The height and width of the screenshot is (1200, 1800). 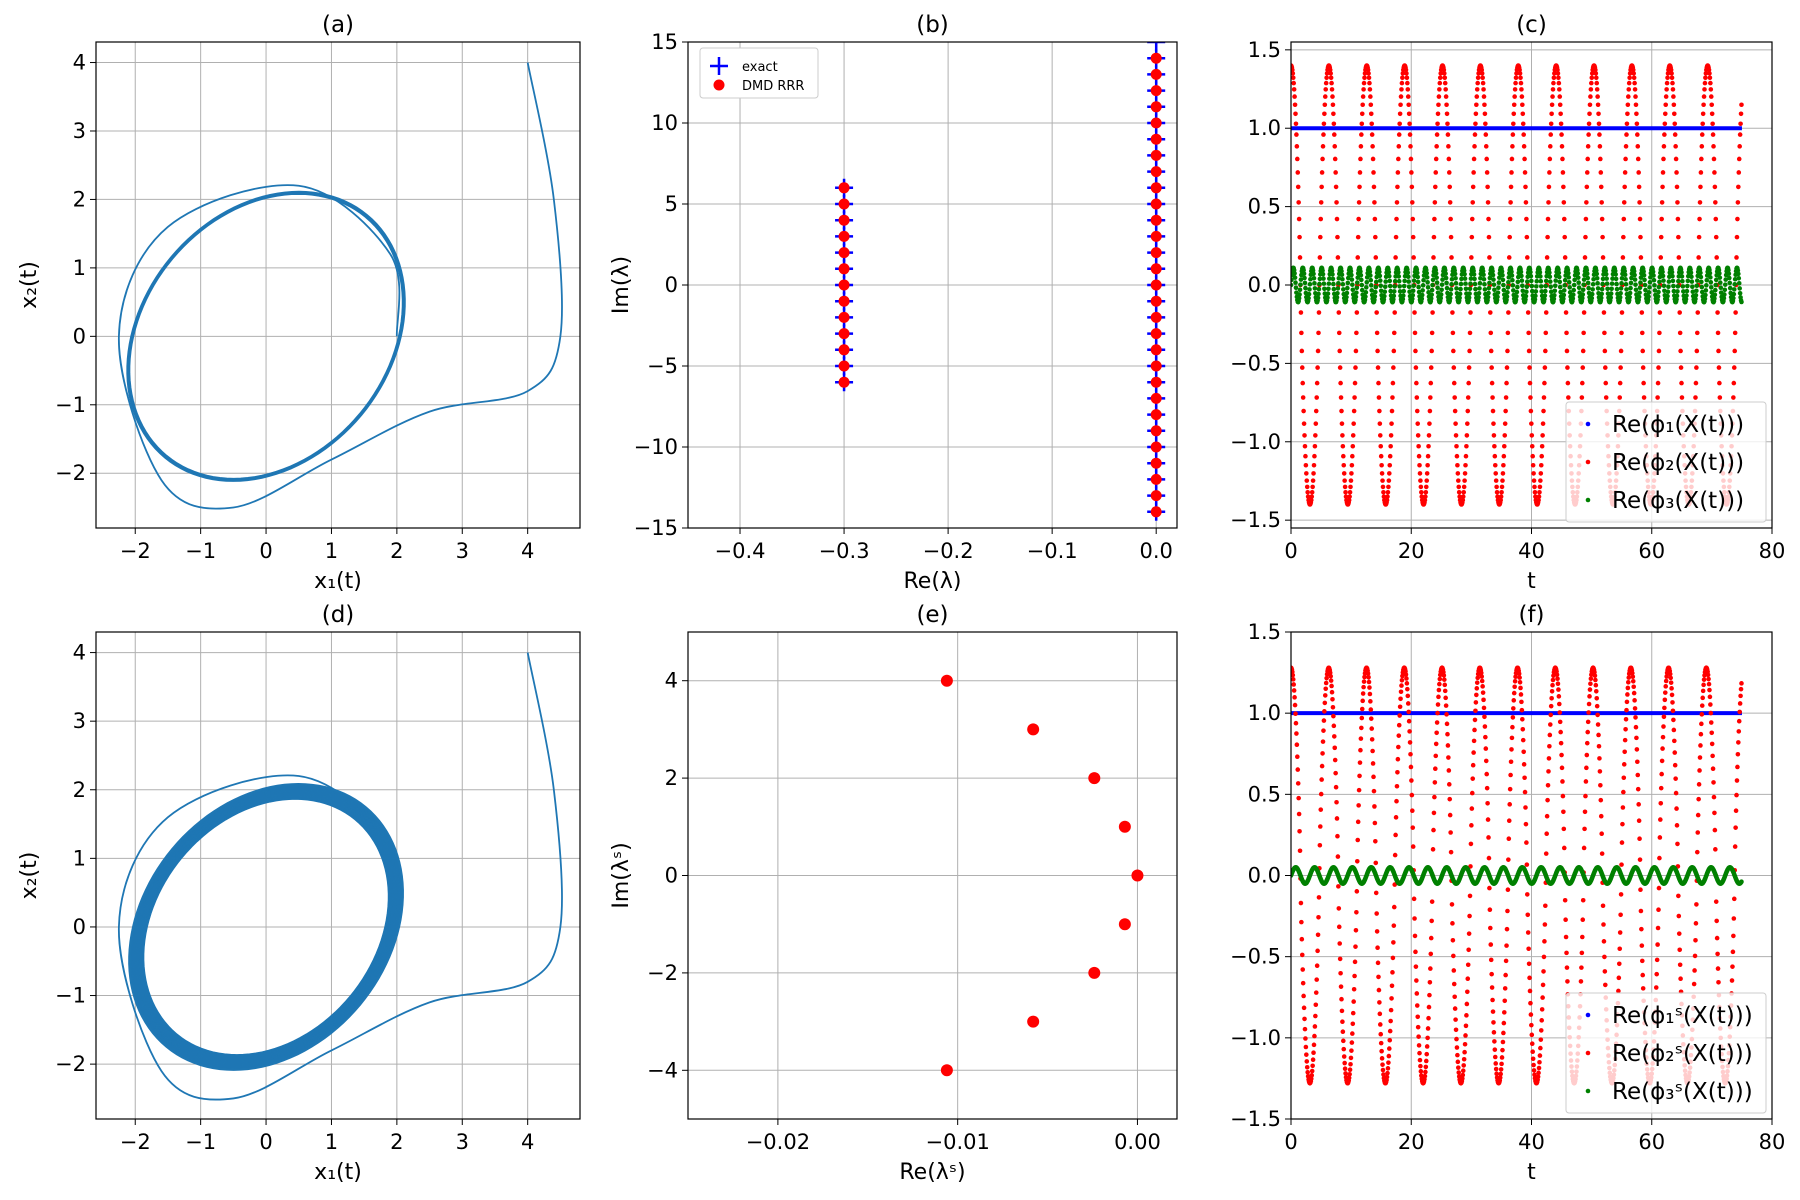 I want to click on axes-frame, so click(x=1531, y=285).